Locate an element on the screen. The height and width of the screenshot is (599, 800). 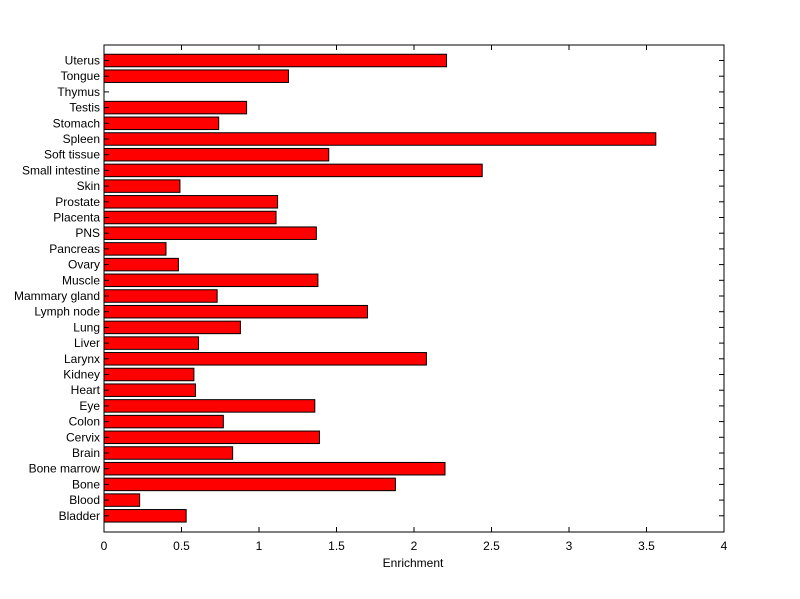
bar-stomach is located at coordinates (161, 123).